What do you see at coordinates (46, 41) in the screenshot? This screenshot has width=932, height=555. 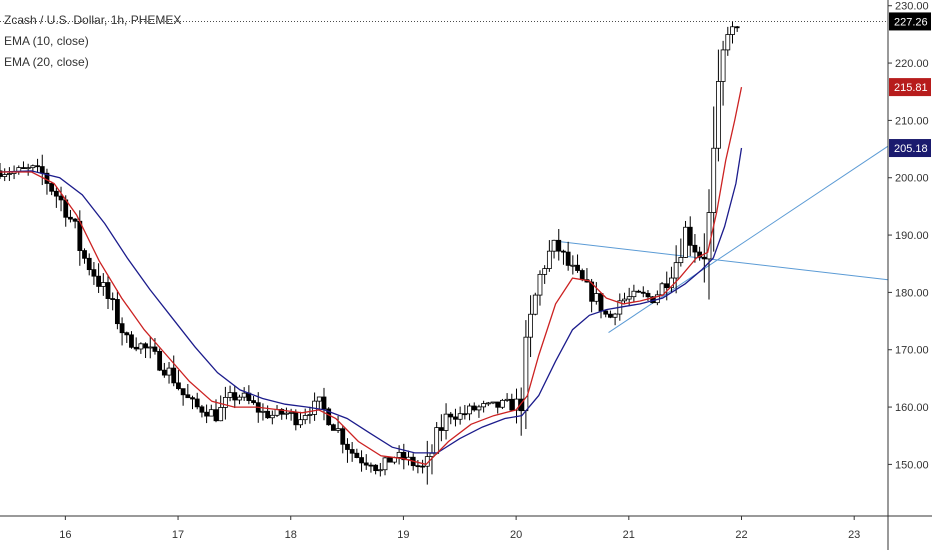 I see `ema10-legend: EMA (10, close)` at bounding box center [46, 41].